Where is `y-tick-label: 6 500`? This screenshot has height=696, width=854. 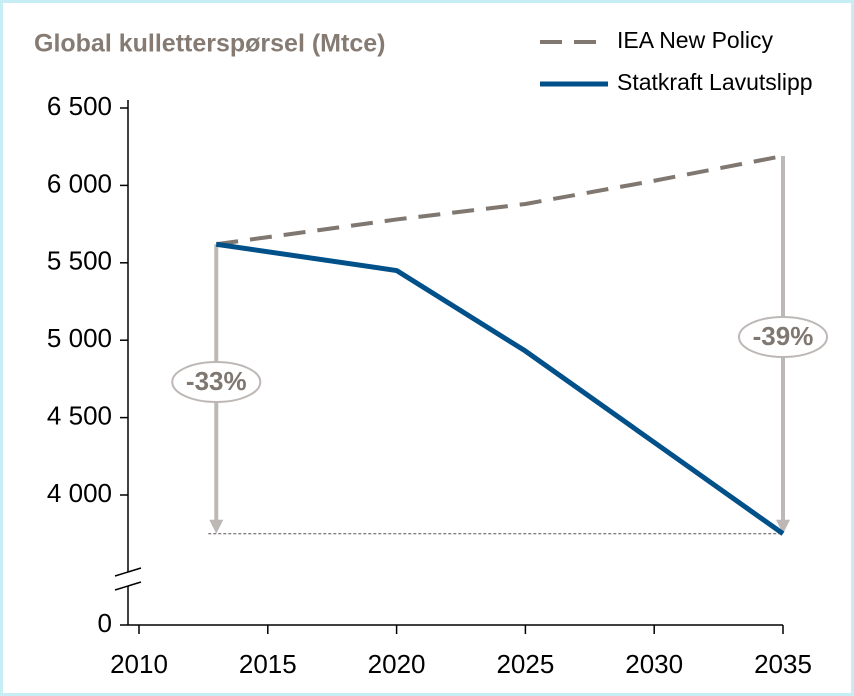
y-tick-label: 6 500 is located at coordinates (79, 106).